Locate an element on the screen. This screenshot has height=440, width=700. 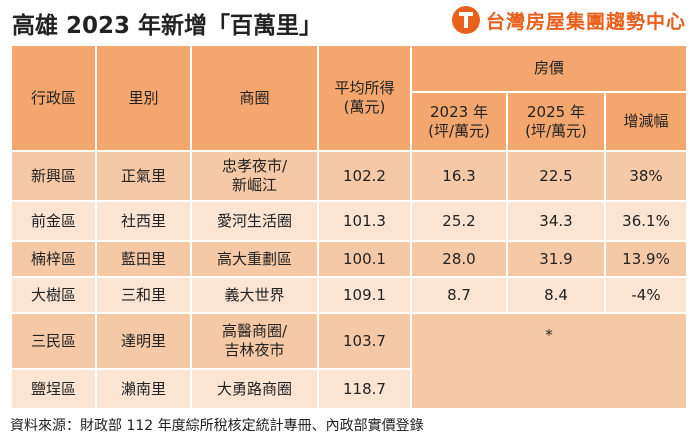
header-income: 平均所得 (萬元) is located at coordinates (365, 99).